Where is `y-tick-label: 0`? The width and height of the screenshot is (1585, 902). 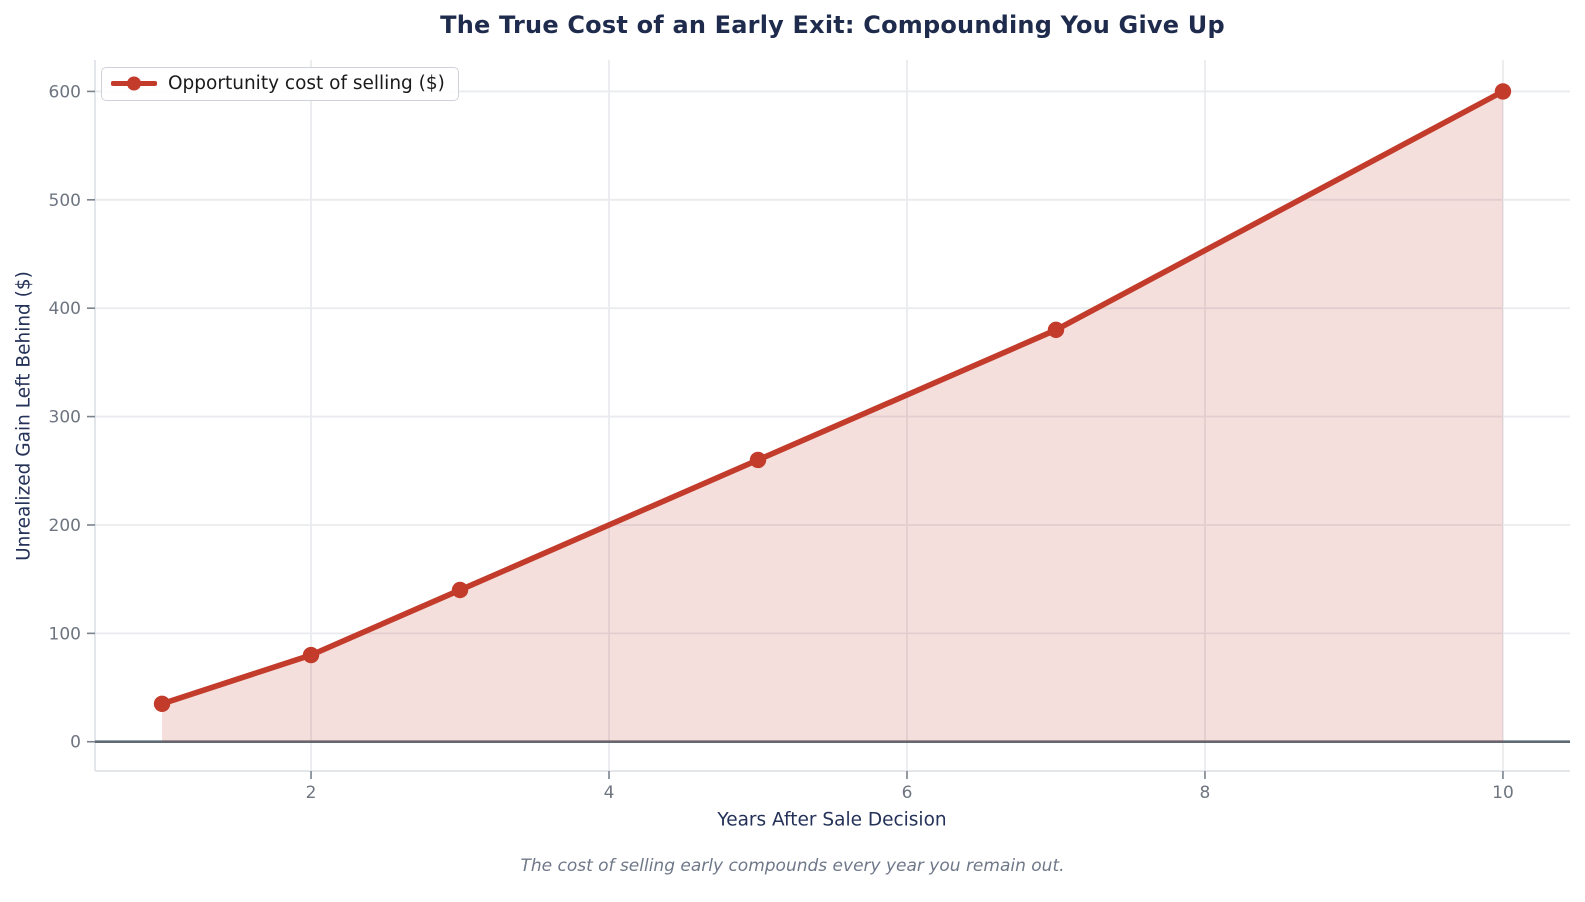 y-tick-label: 0 is located at coordinates (75, 743).